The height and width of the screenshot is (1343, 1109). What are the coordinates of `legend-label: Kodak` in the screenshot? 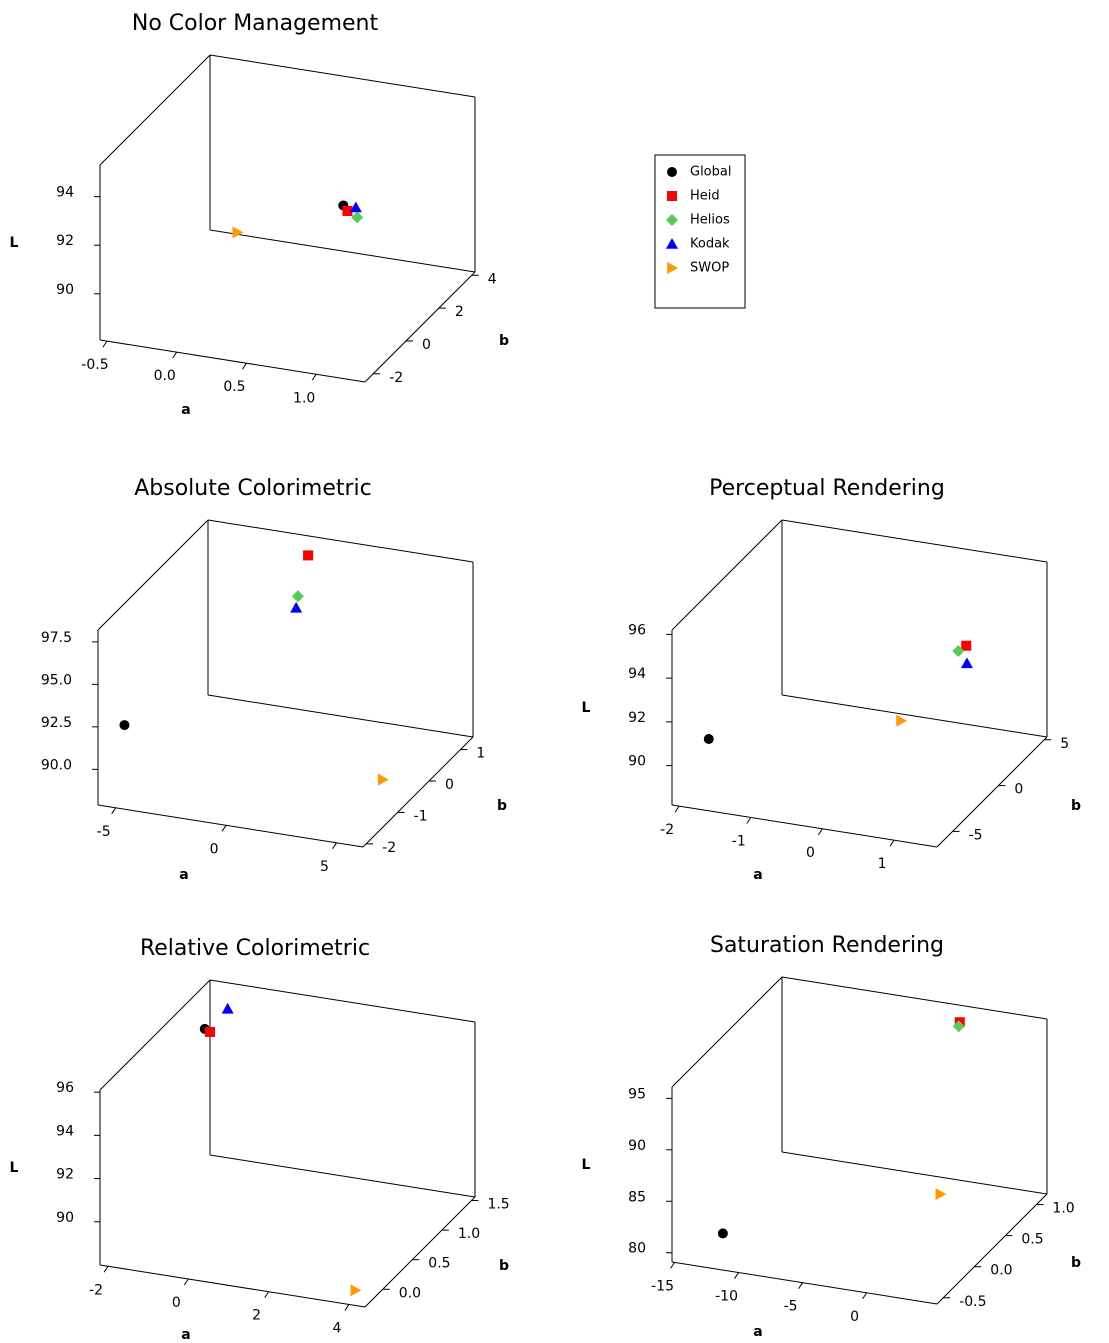 It's located at (710, 244).